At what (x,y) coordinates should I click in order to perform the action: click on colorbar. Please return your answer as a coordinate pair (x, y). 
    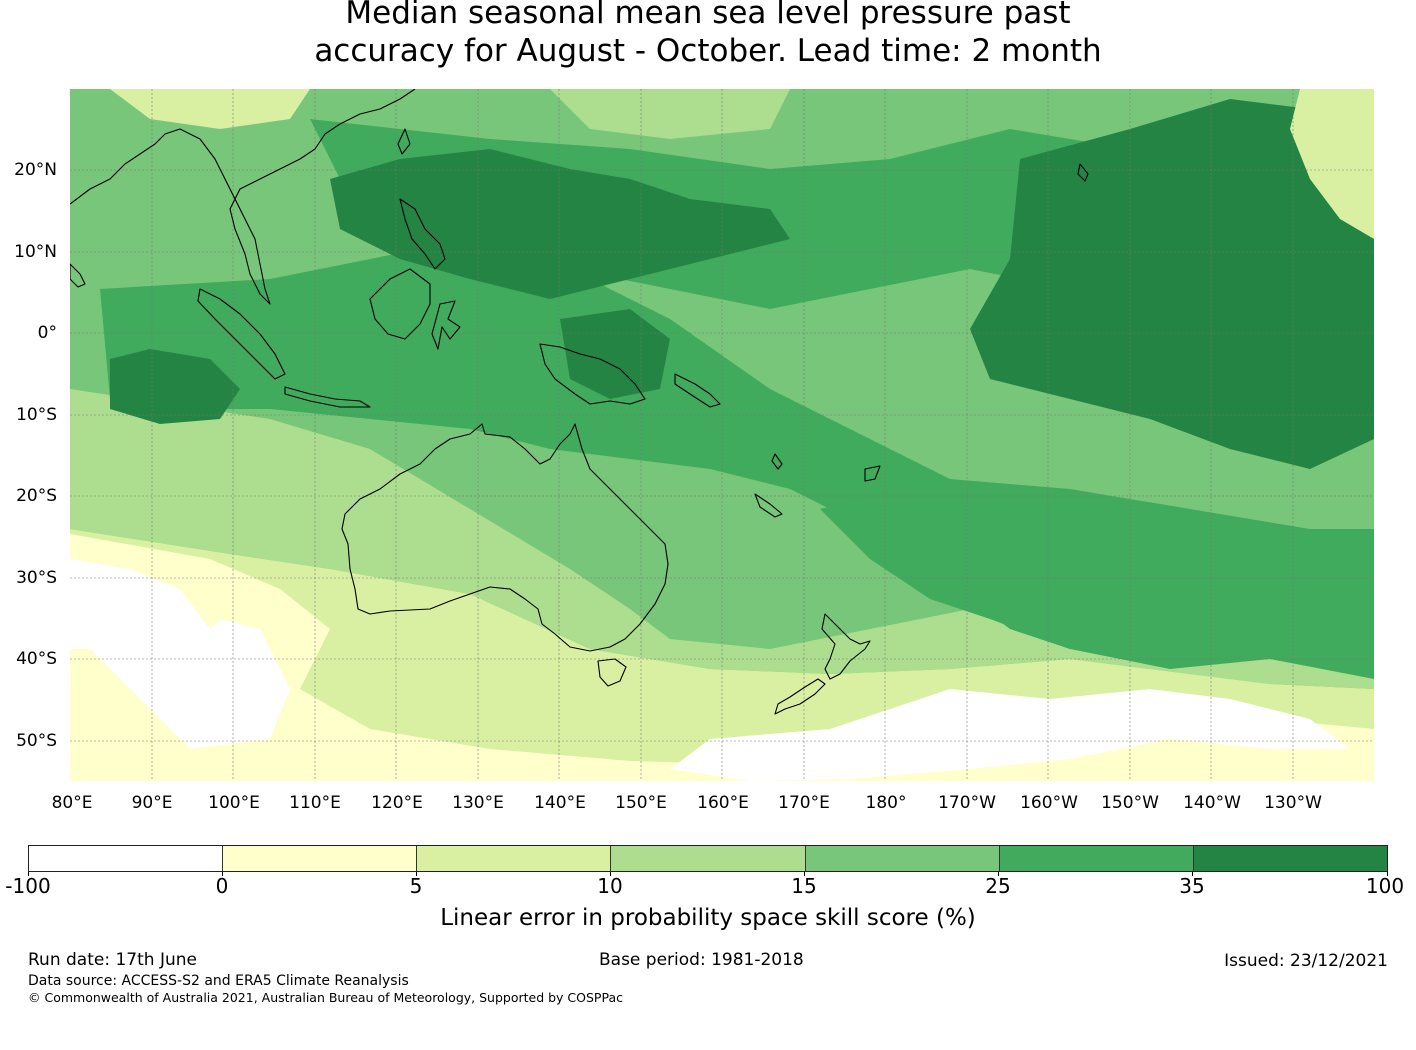
    Looking at the image, I should click on (708, 858).